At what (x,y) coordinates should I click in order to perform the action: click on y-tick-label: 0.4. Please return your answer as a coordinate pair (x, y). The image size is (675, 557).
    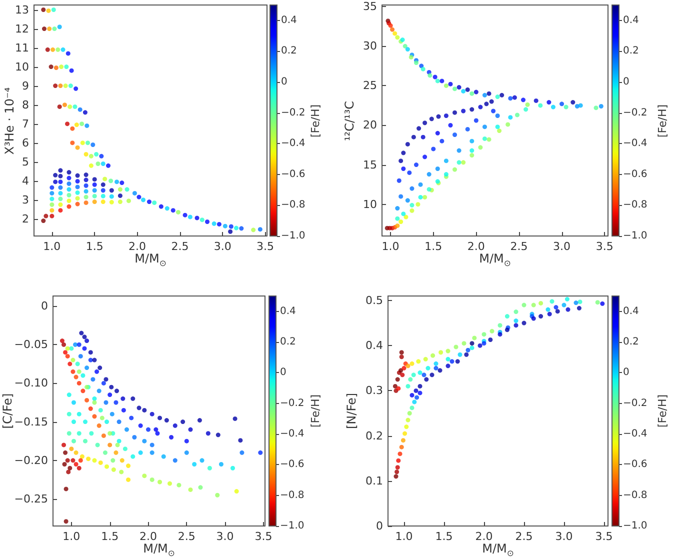
    Looking at the image, I should click on (374, 345).